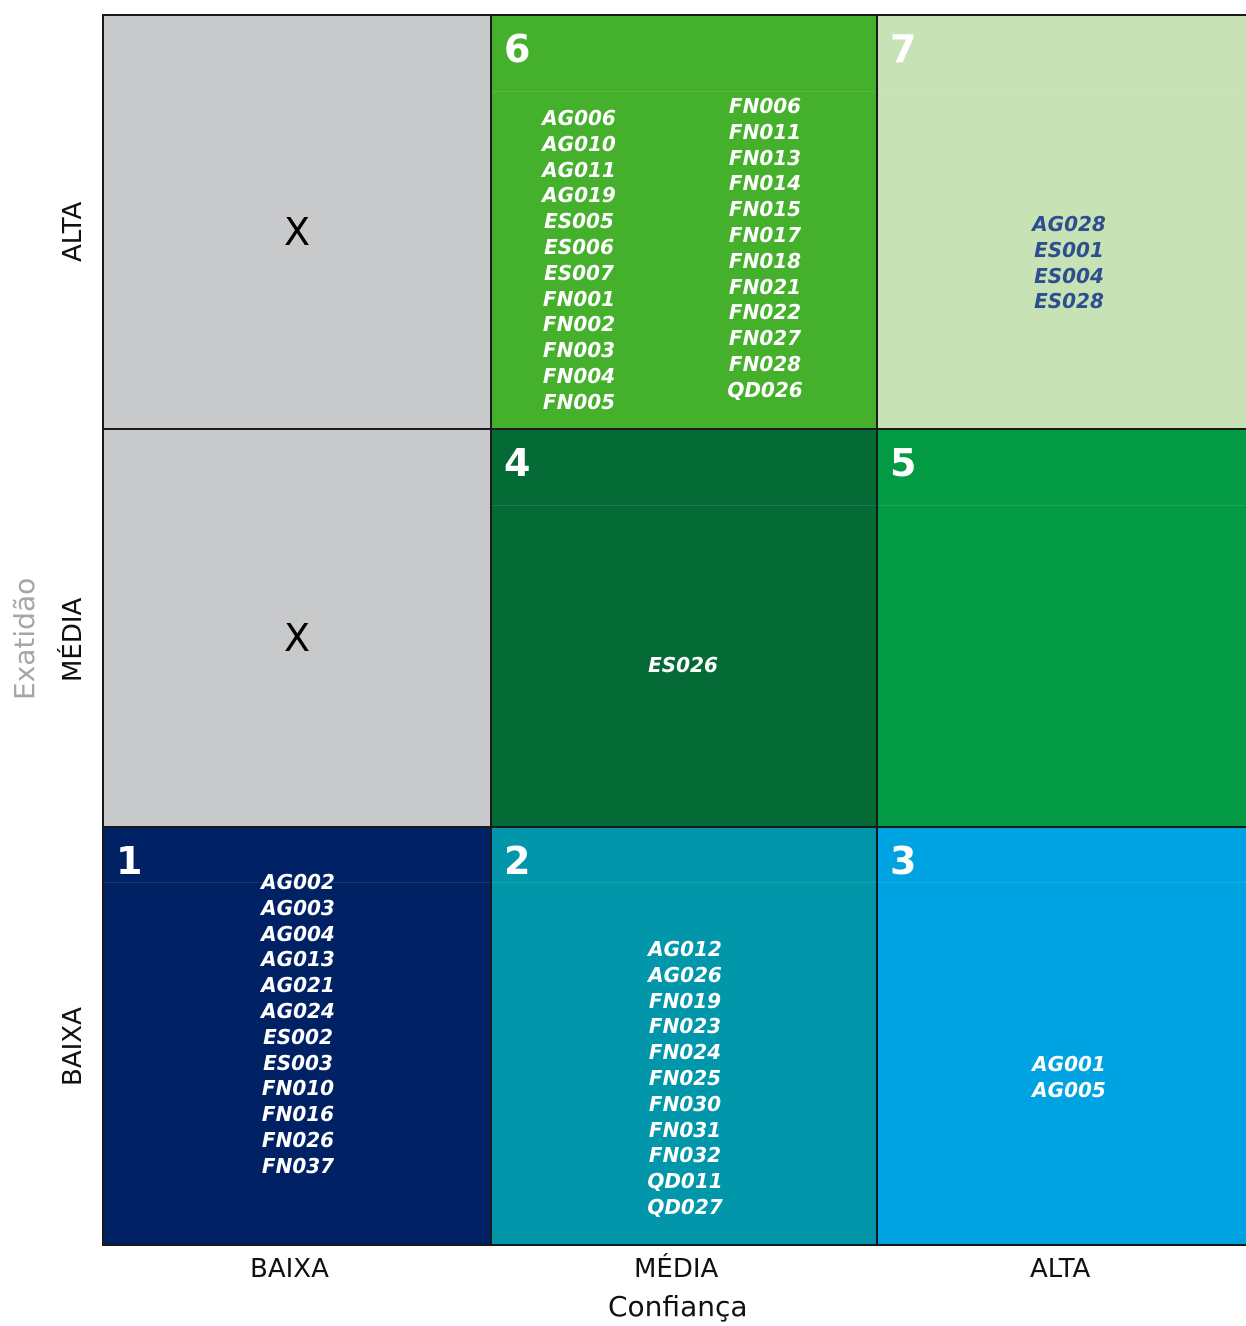 This screenshot has width=1246, height=1326. Describe the element at coordinates (685, 629) in the screenshot. I see `cell-4-media-media: 4 ES026` at that location.